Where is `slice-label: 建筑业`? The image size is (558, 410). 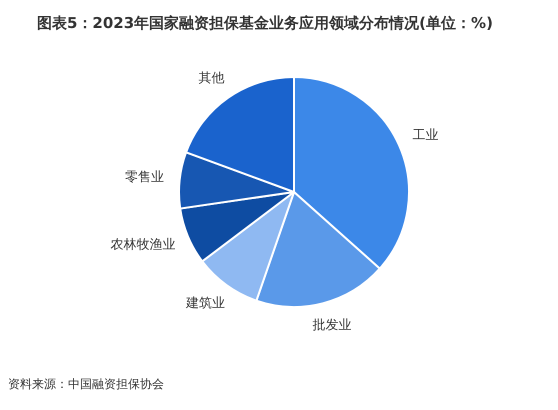 slice-label: 建筑业 is located at coordinates (205, 304).